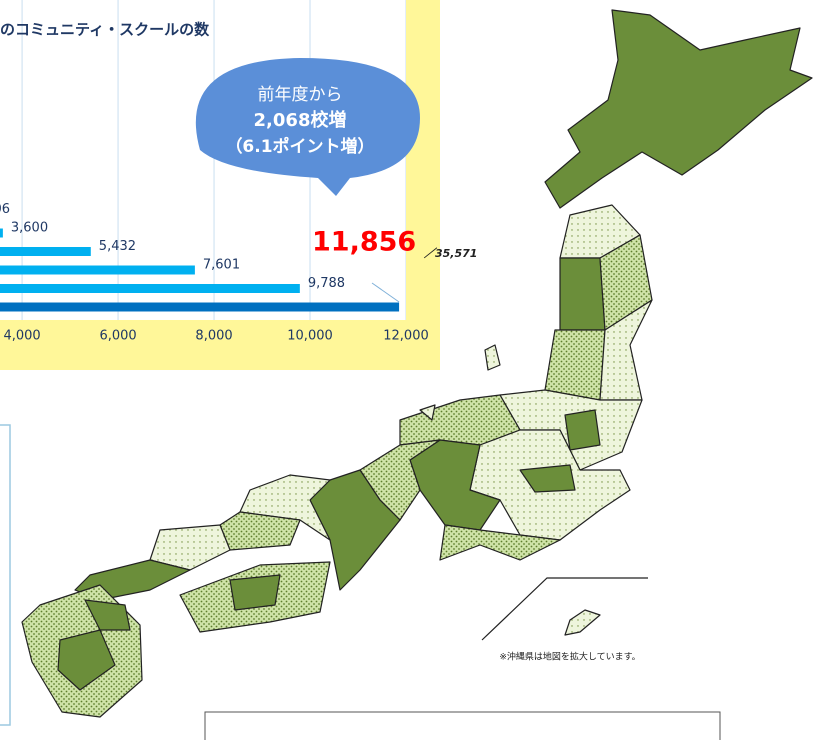  Describe the element at coordinates (299, 146) in the screenshot. I see `callout-line: （6.1ポイント増）` at that location.